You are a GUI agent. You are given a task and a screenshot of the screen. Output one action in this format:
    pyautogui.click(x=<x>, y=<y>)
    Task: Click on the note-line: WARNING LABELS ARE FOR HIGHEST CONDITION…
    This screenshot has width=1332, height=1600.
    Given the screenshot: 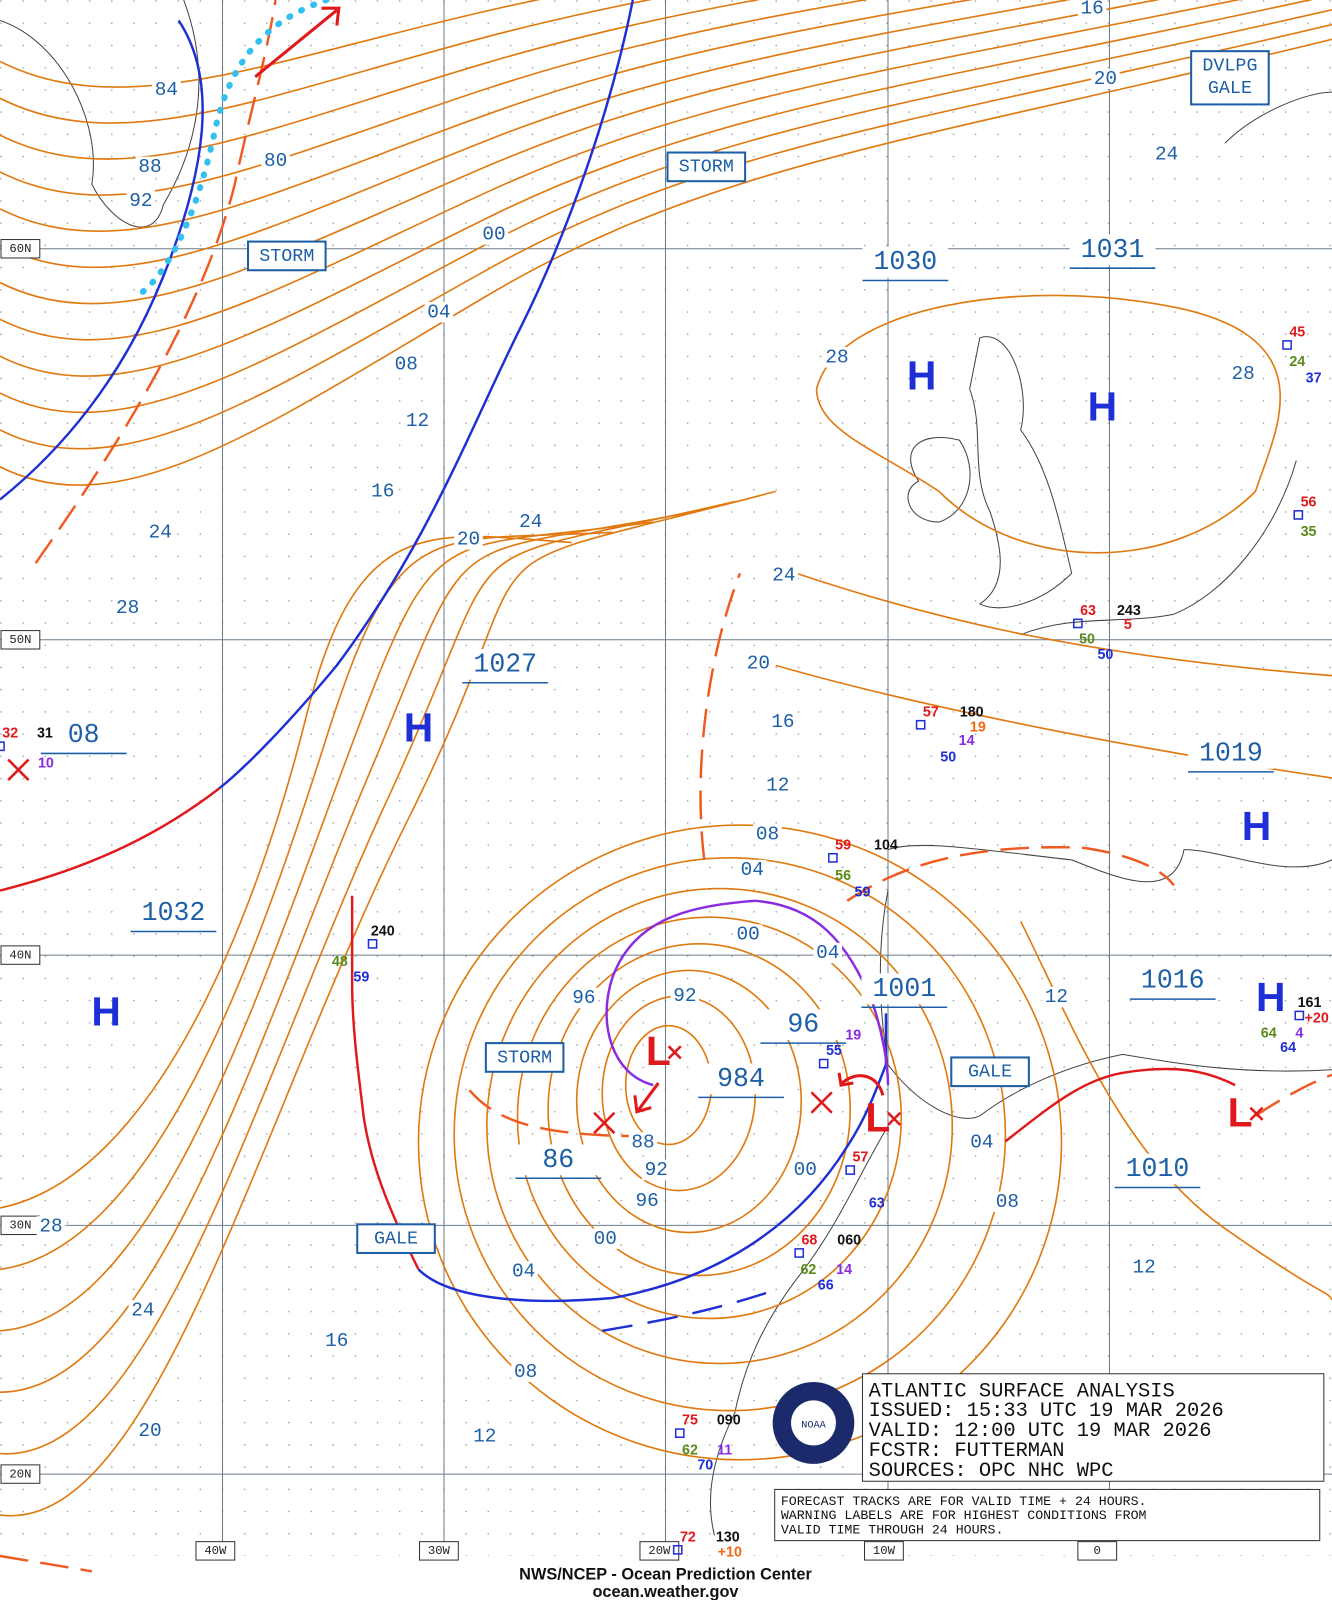 What is the action you would take?
    pyautogui.click(x=964, y=1515)
    